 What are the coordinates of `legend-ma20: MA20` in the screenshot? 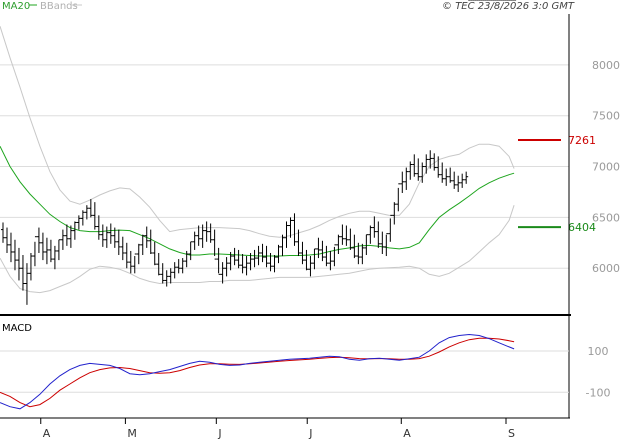 It's located at (16, 6).